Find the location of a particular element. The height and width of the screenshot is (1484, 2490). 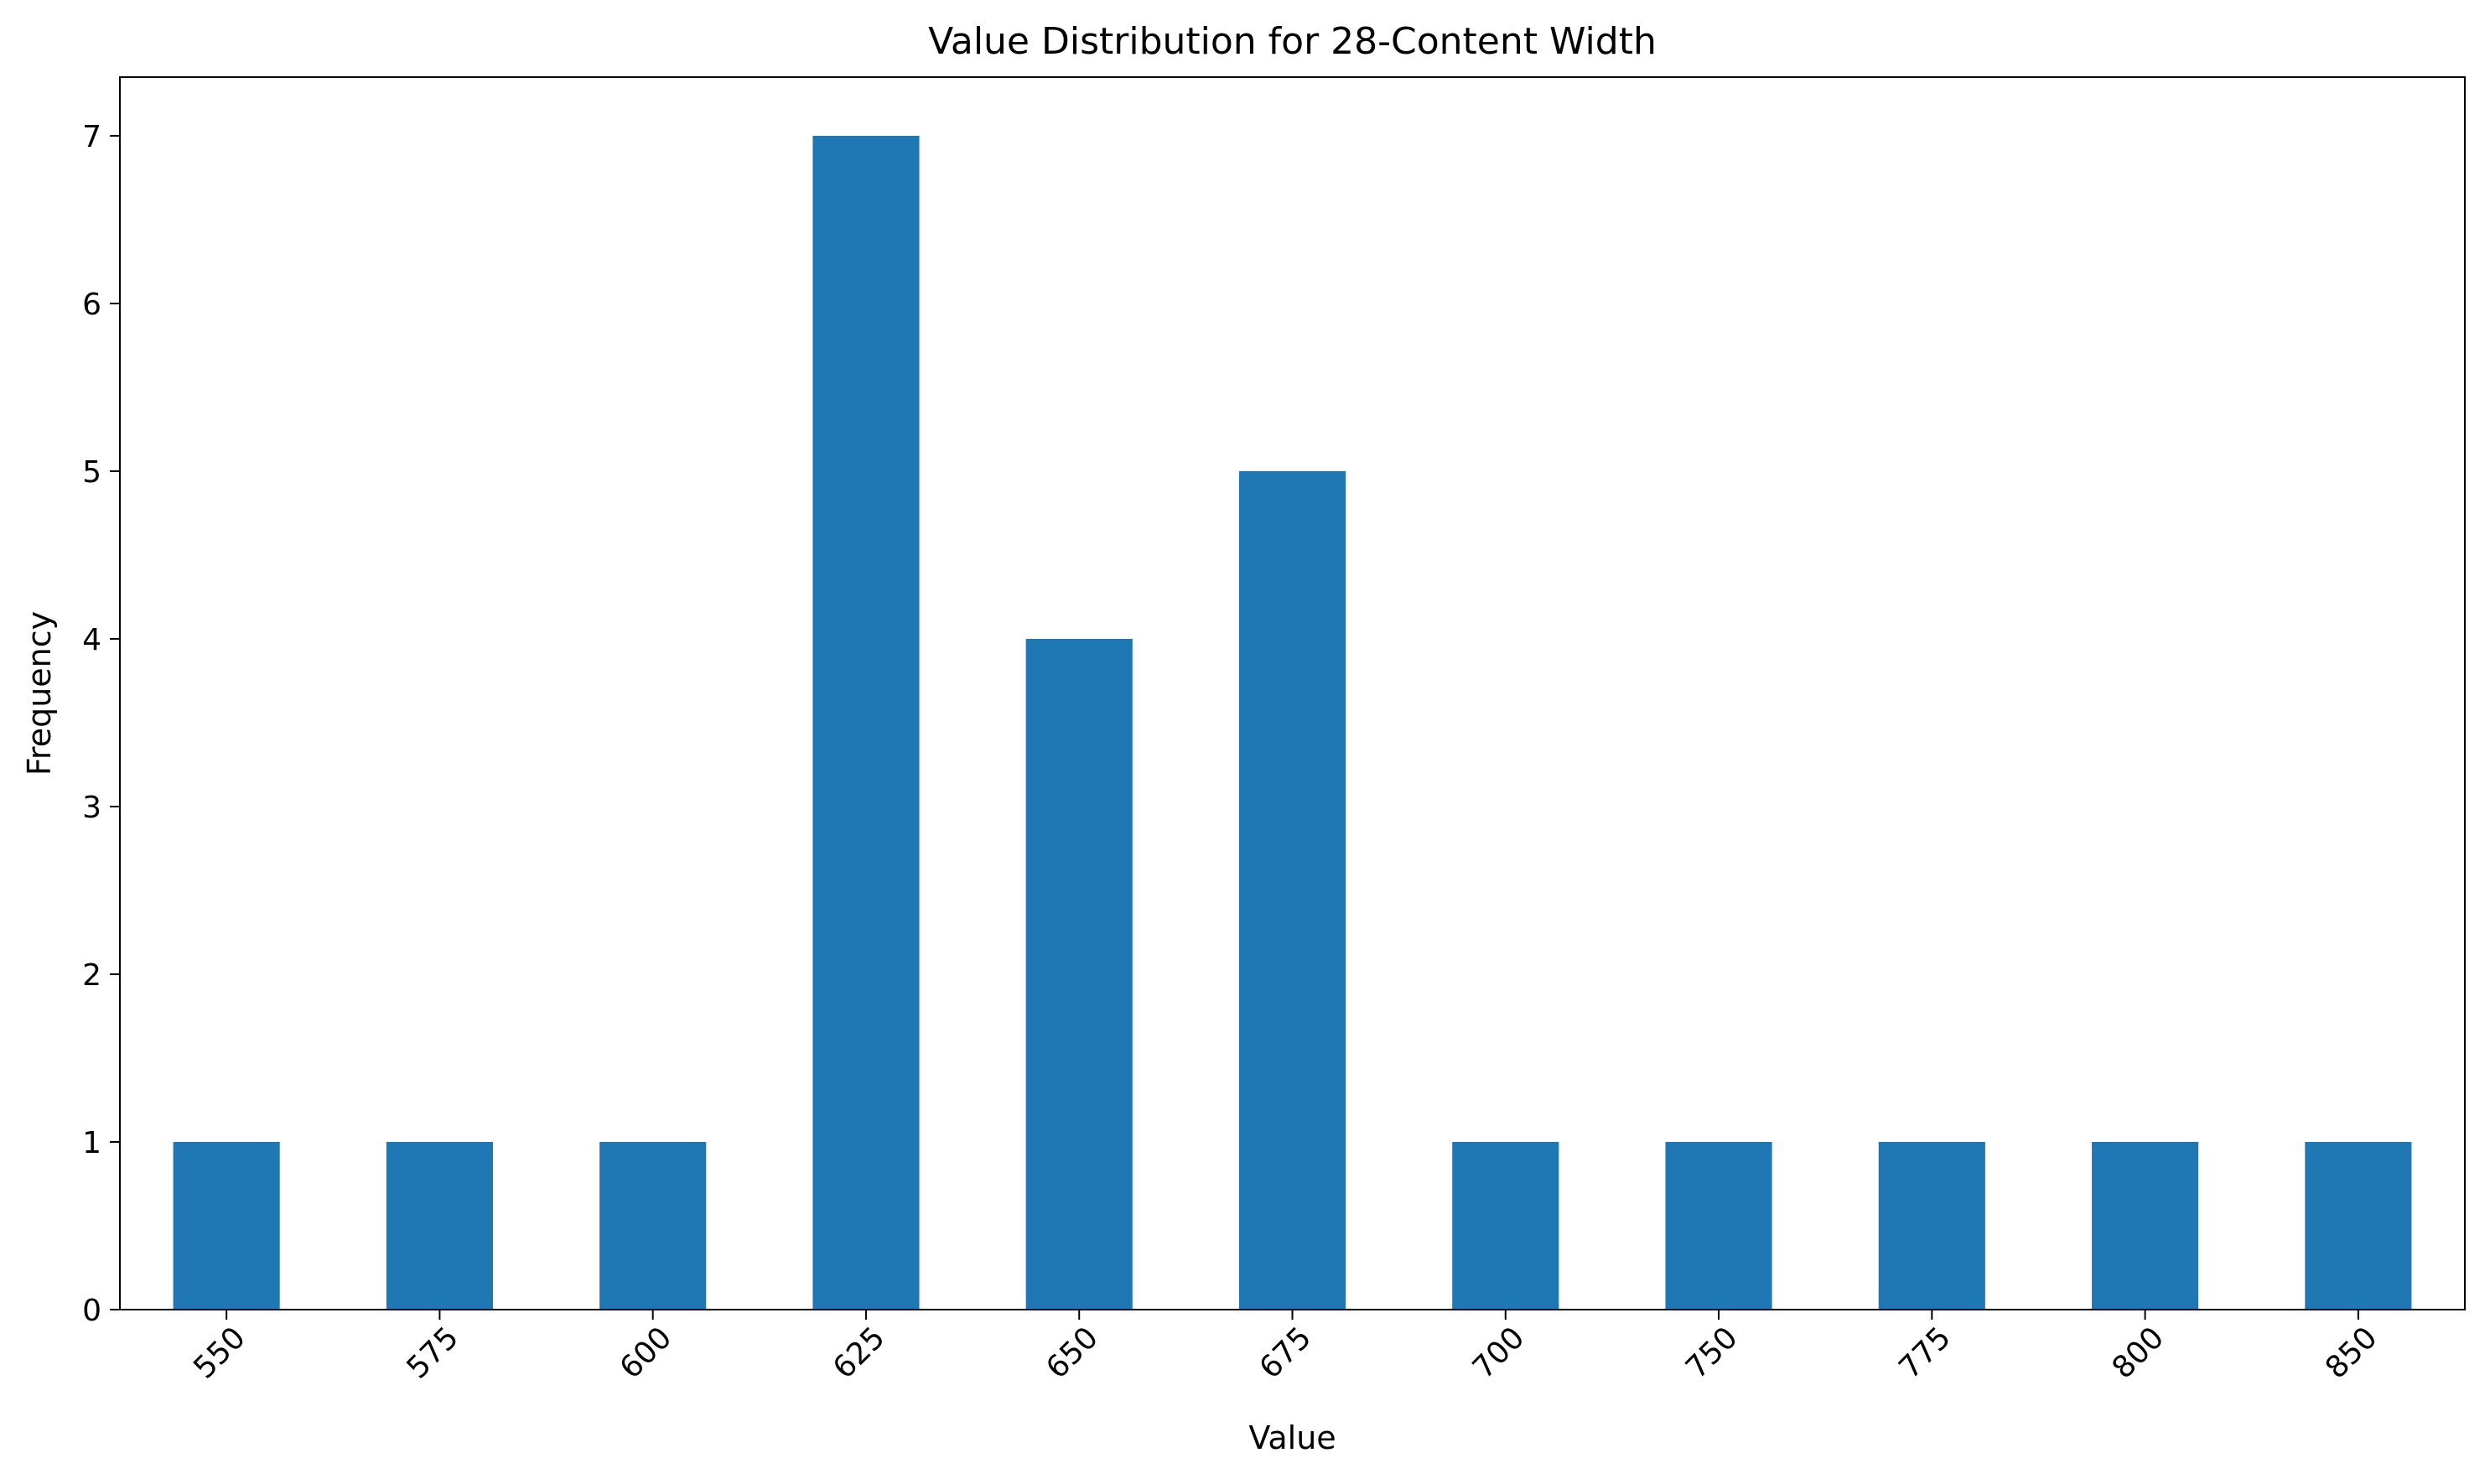

y-tick-label: 5 is located at coordinates (91, 472).